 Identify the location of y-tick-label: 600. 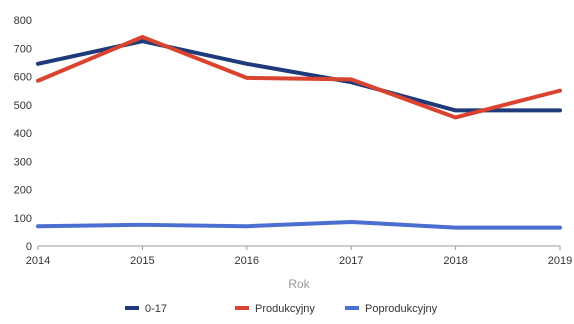
(23, 78).